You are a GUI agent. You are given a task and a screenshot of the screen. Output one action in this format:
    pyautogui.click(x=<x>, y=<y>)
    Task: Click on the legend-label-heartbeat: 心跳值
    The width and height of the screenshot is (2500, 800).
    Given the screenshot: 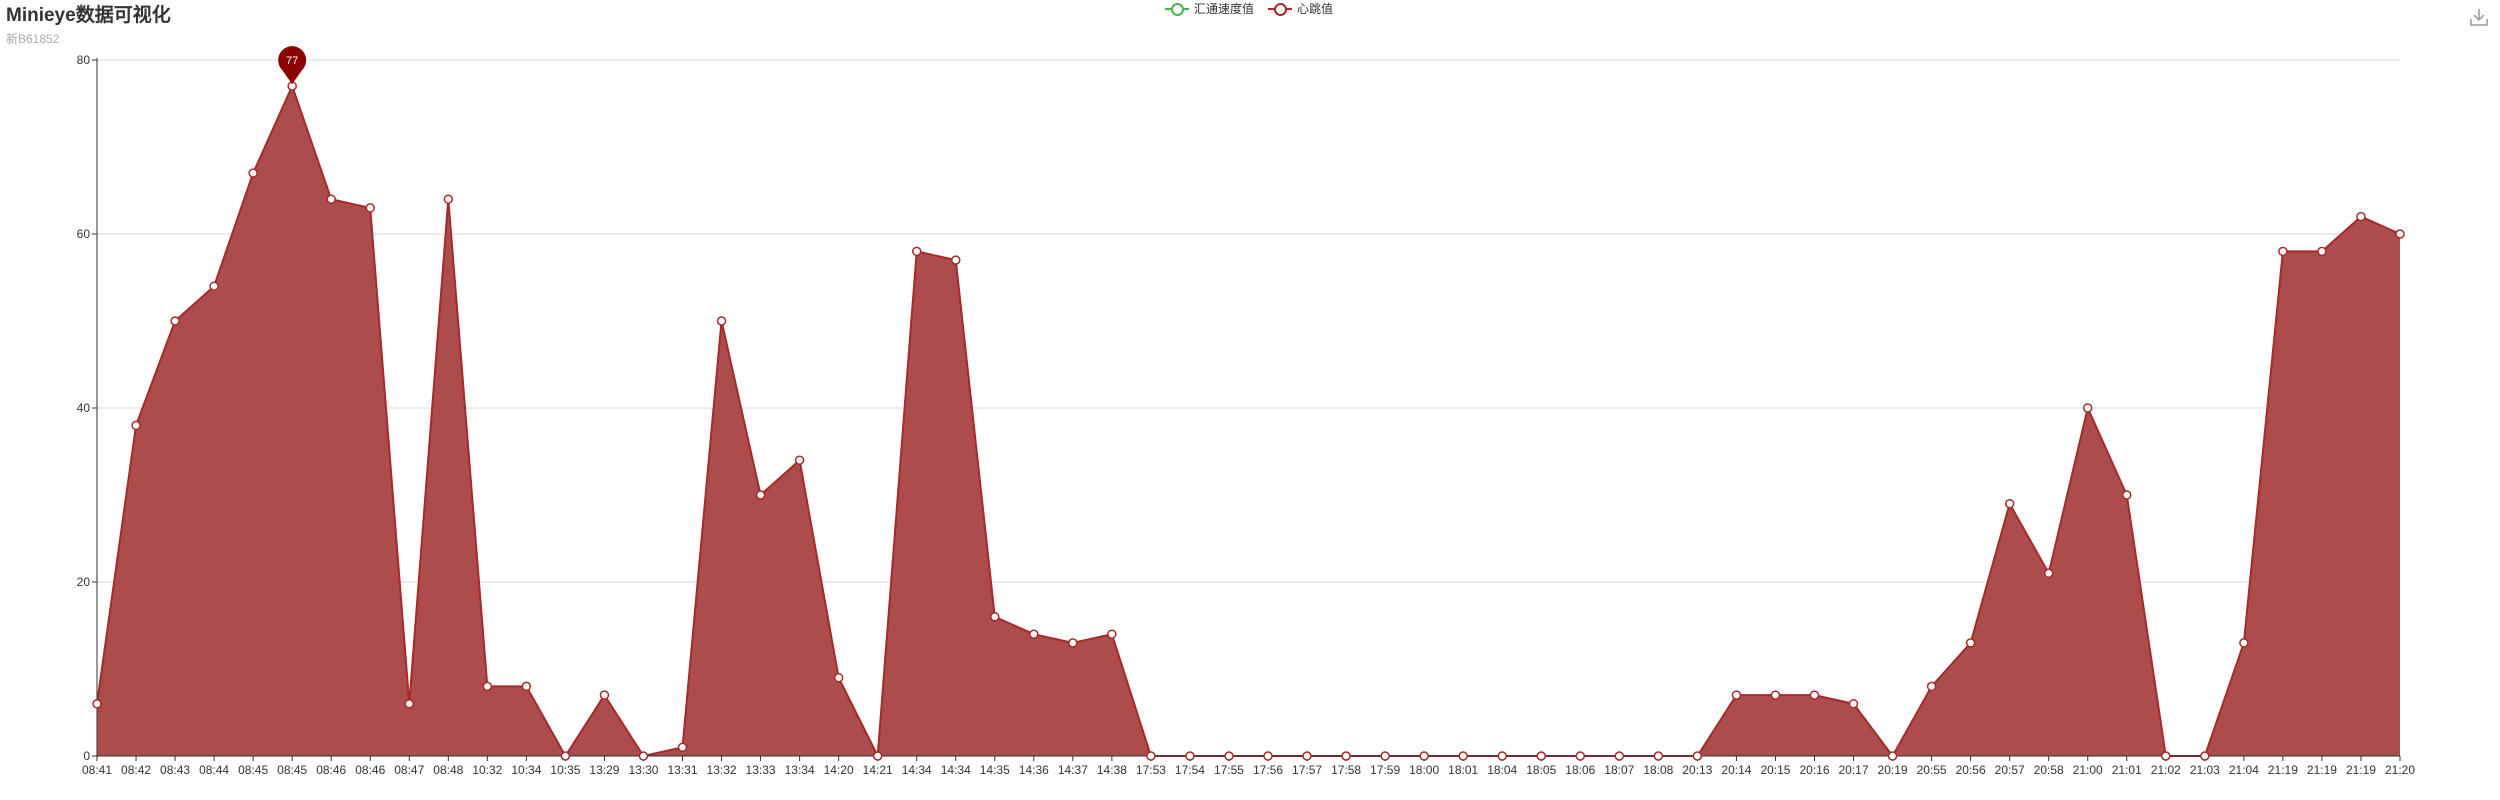 What is the action you would take?
    pyautogui.click(x=1315, y=9)
    